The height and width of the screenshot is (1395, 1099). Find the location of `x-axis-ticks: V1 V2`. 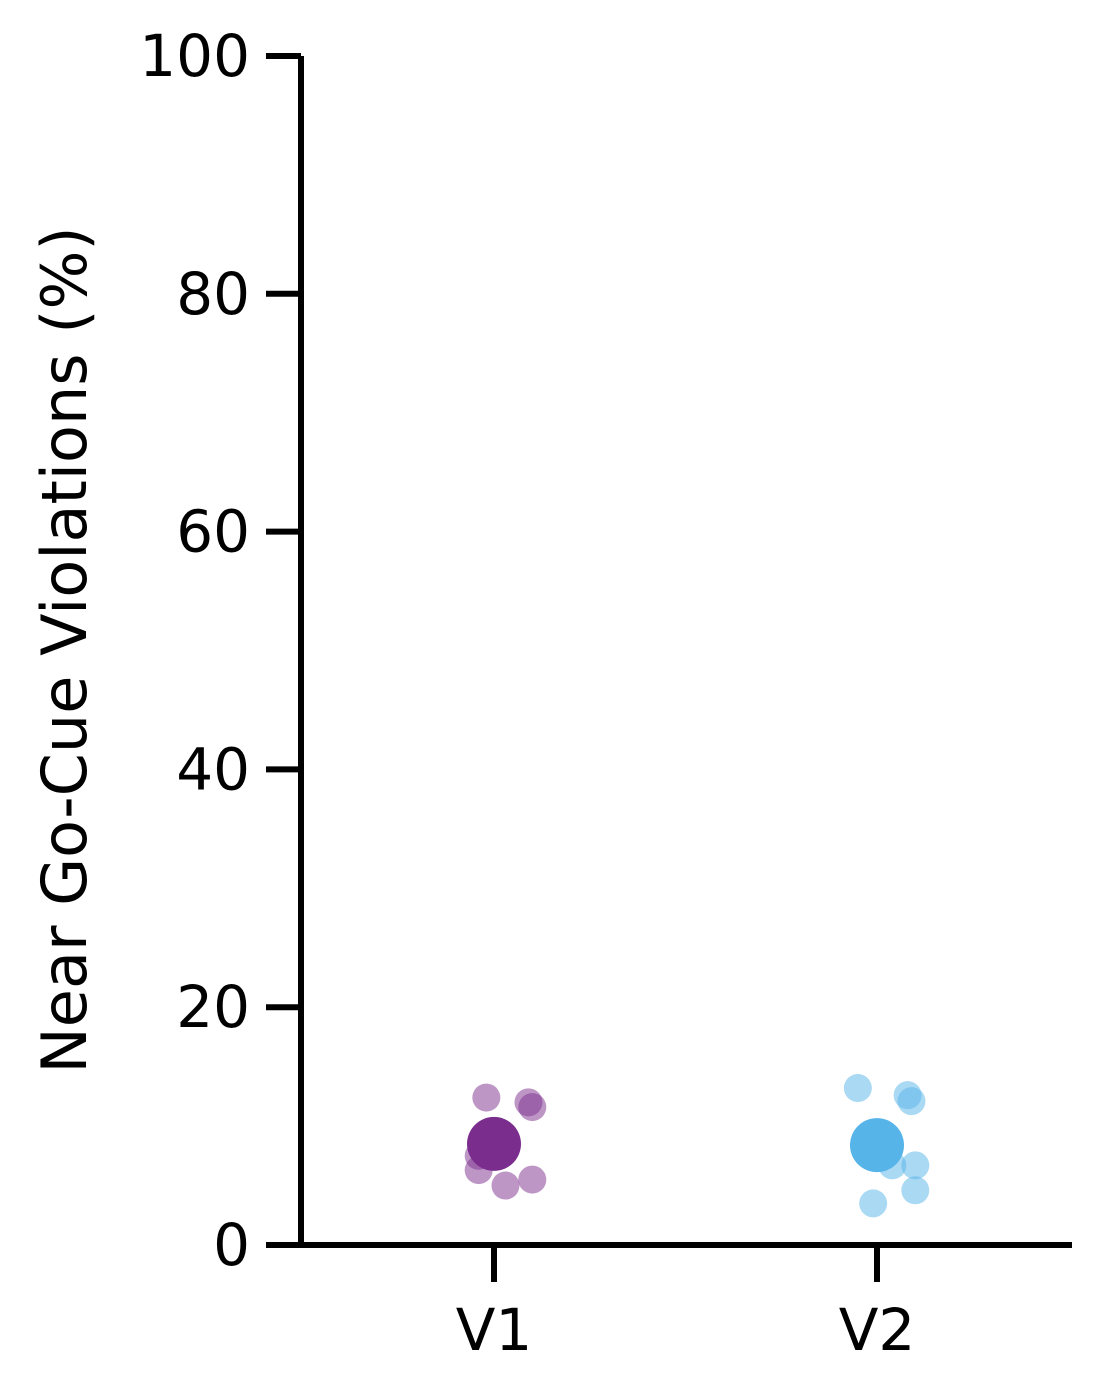

x-axis-ticks: V1 V2 is located at coordinates (686, 1304).